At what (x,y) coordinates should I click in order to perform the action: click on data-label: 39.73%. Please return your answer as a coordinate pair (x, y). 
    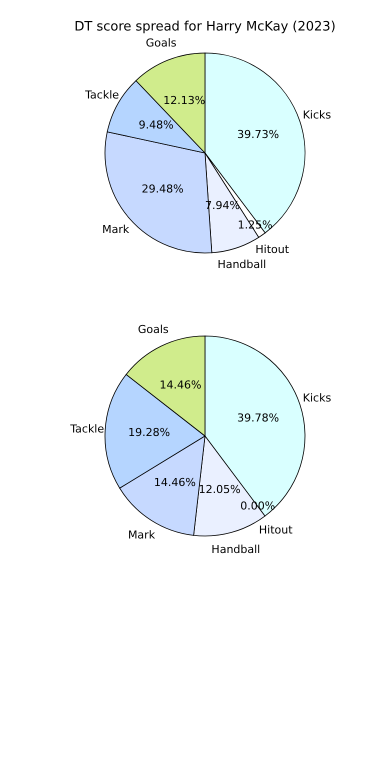
    Looking at the image, I should click on (258, 135).